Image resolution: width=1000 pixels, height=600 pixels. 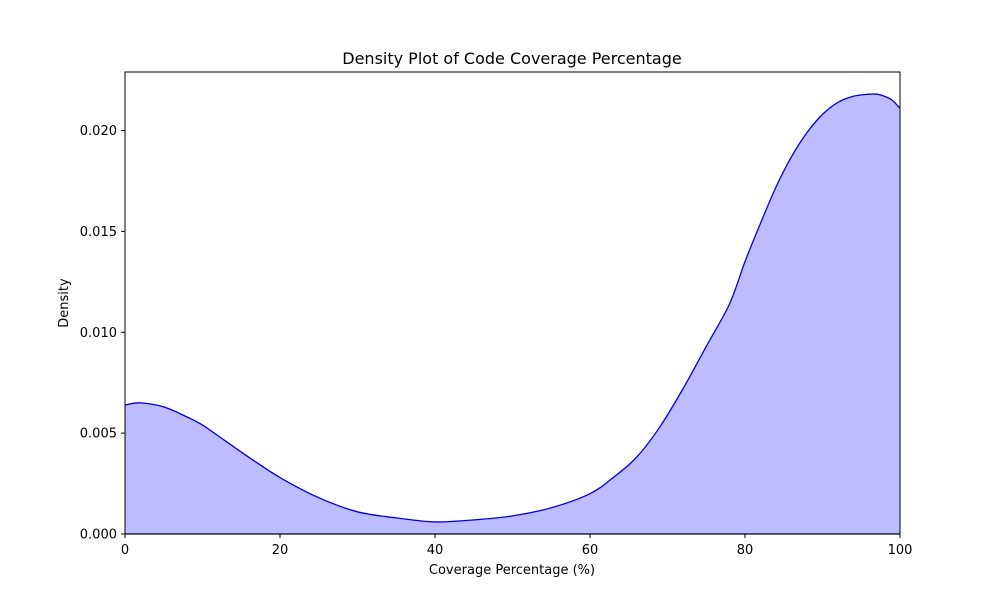 What do you see at coordinates (64, 303) in the screenshot?
I see `y-axis-label: Density` at bounding box center [64, 303].